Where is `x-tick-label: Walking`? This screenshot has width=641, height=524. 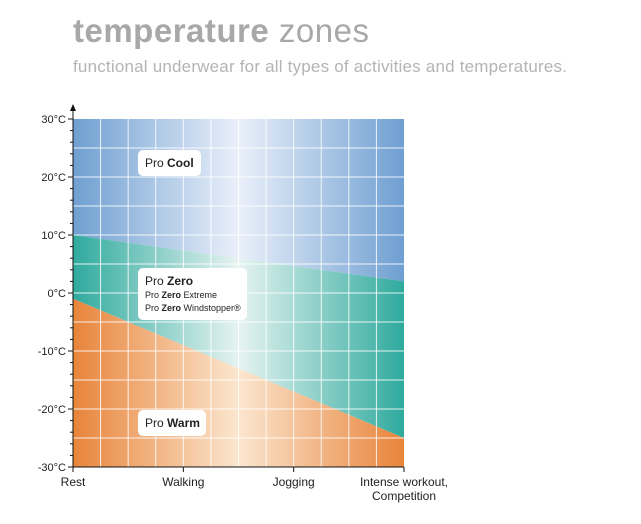 x-tick-label: Walking is located at coordinates (183, 482).